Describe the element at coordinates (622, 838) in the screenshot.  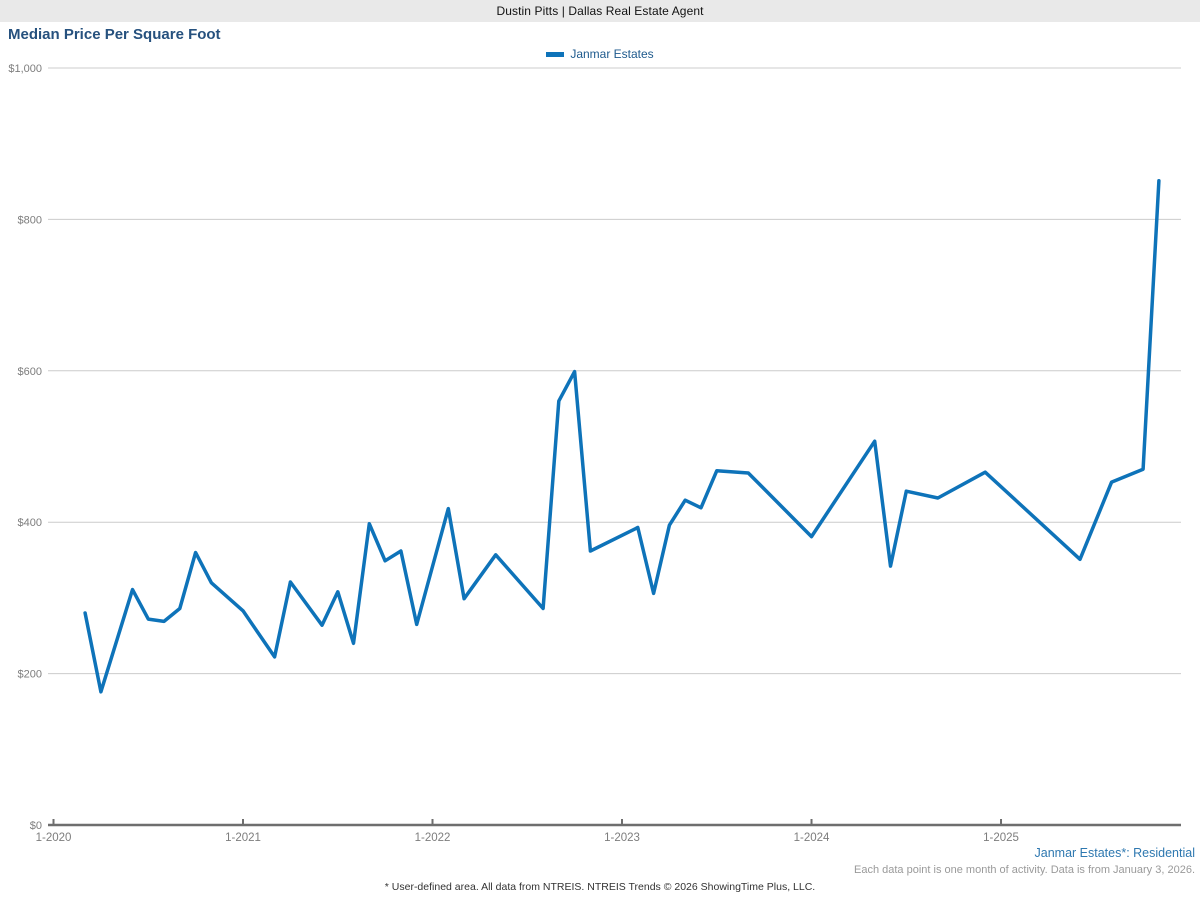
I see `x-tick-label: 1-2023` at that location.